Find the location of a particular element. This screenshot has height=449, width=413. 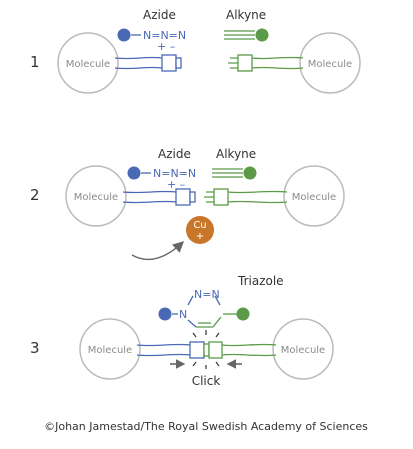

step-number-1: 1 is located at coordinates (35, 62).